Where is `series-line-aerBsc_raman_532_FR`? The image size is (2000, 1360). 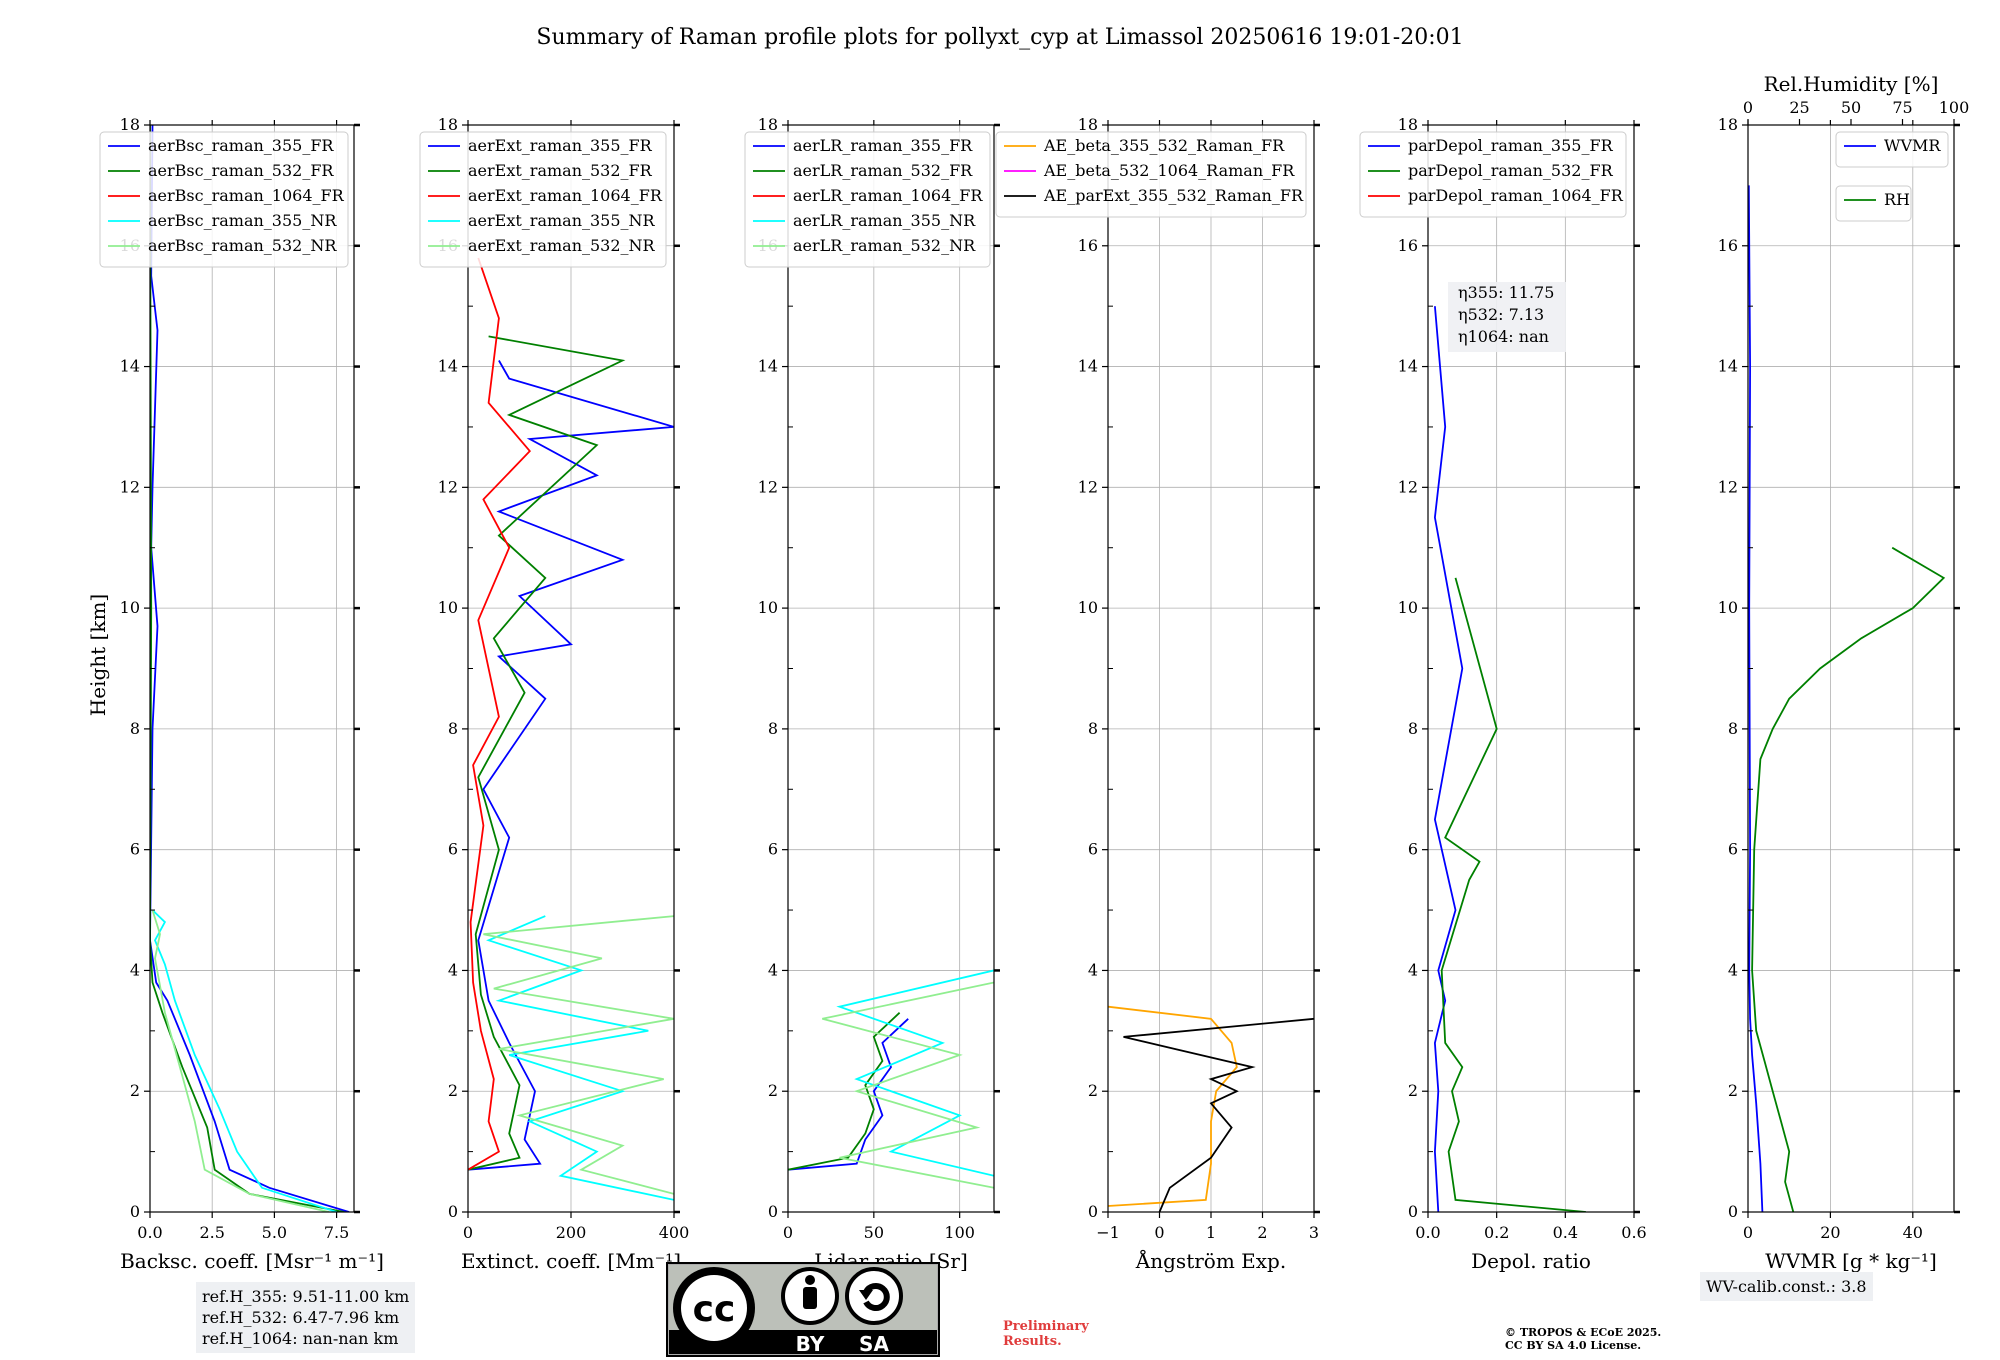 series-line-aerBsc_raman_532_FR is located at coordinates (247, 668).